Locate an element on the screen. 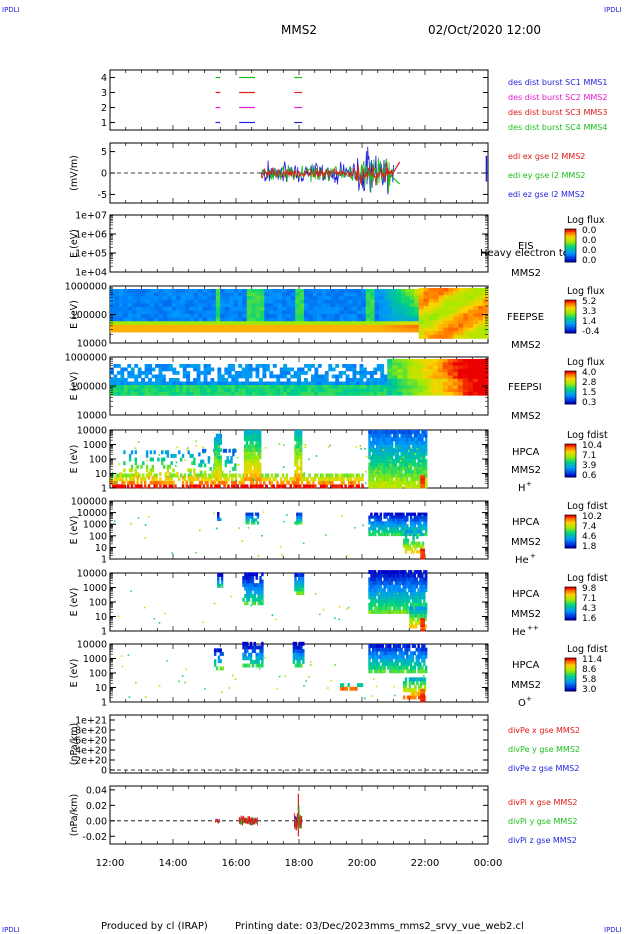 Image resolution: width=630 pixels, height=934 pixels. feepse-panel-colorbar-title: Log flux is located at coordinates (586, 291).